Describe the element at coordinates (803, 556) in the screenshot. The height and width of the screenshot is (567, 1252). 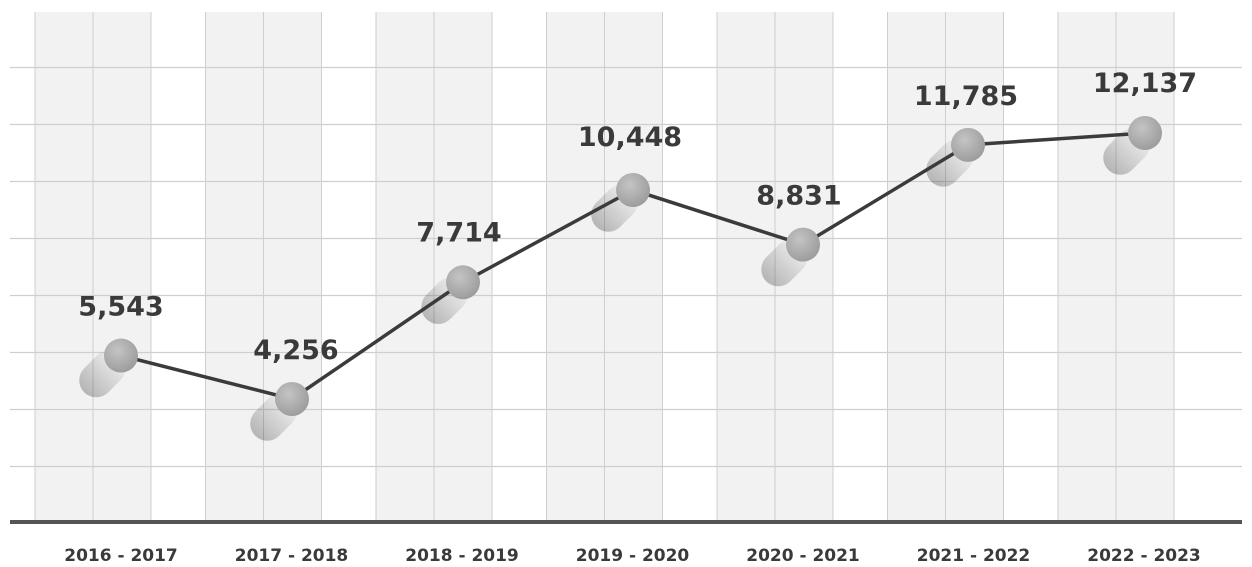
I see `x-tick-label: 2020 - 2021` at that location.